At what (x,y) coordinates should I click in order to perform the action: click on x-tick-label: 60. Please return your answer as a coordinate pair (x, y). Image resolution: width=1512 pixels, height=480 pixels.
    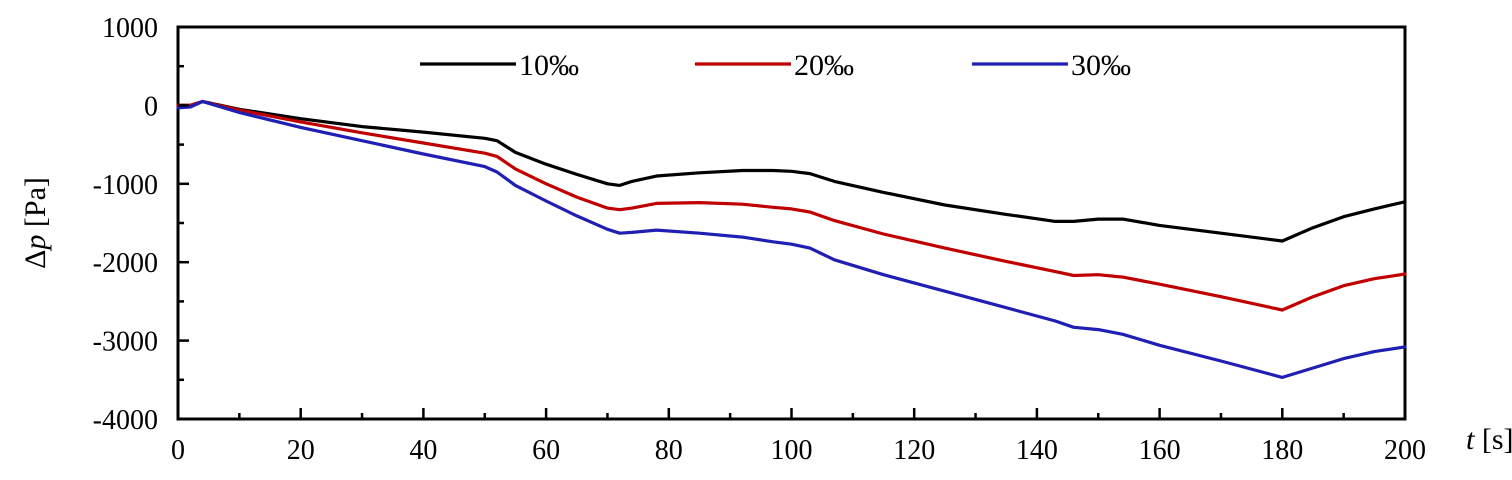
    Looking at the image, I should click on (546, 450).